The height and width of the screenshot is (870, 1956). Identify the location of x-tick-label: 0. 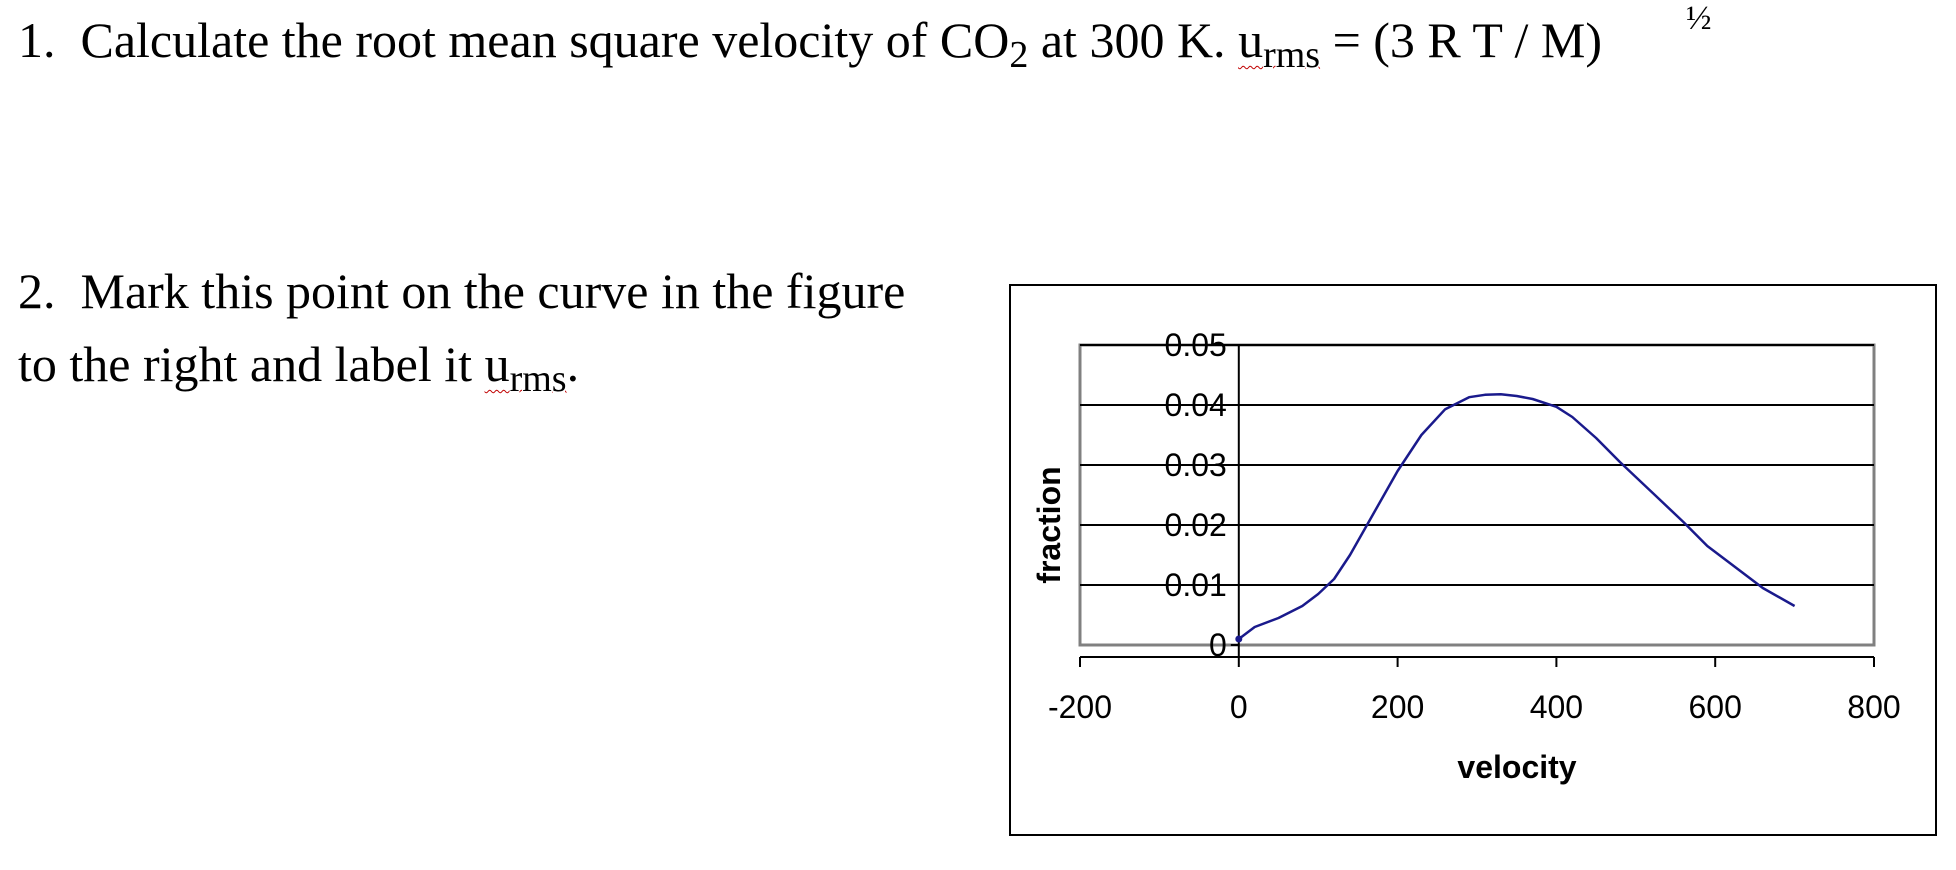
(1239, 707).